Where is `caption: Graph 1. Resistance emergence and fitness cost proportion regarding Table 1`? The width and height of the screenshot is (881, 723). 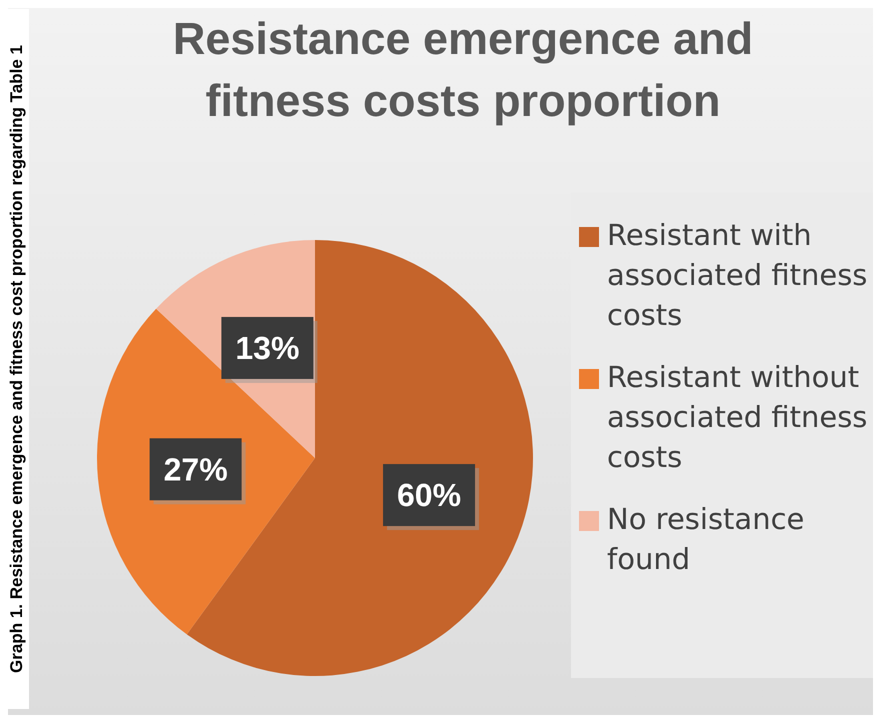
caption: Graph 1. Resistance emergence and fitness cost proportion regarding Table 1 is located at coordinates (18, 359).